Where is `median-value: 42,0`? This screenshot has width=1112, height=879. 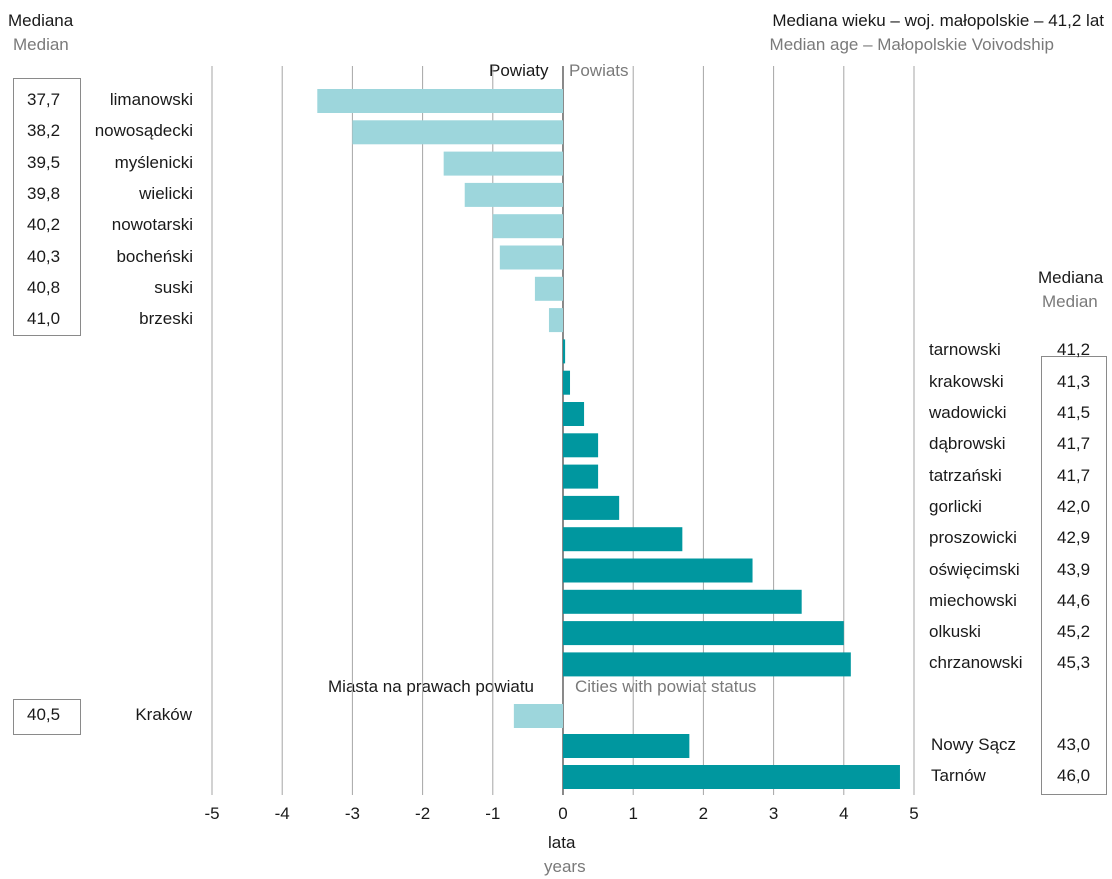 median-value: 42,0 is located at coordinates (1074, 506).